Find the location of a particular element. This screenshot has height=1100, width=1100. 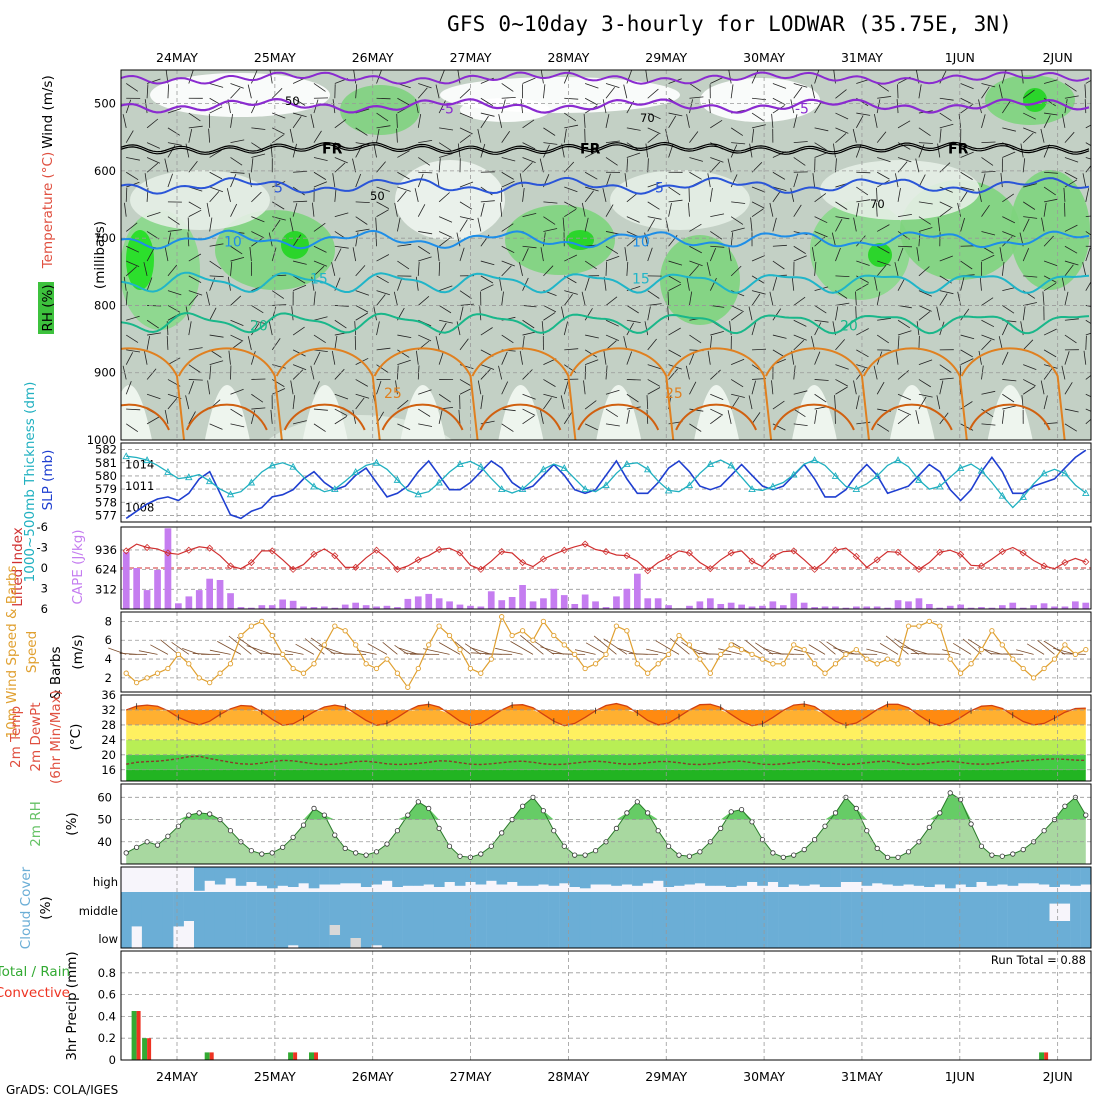

bottom-date-label: 31MAY is located at coordinates (862, 1076).